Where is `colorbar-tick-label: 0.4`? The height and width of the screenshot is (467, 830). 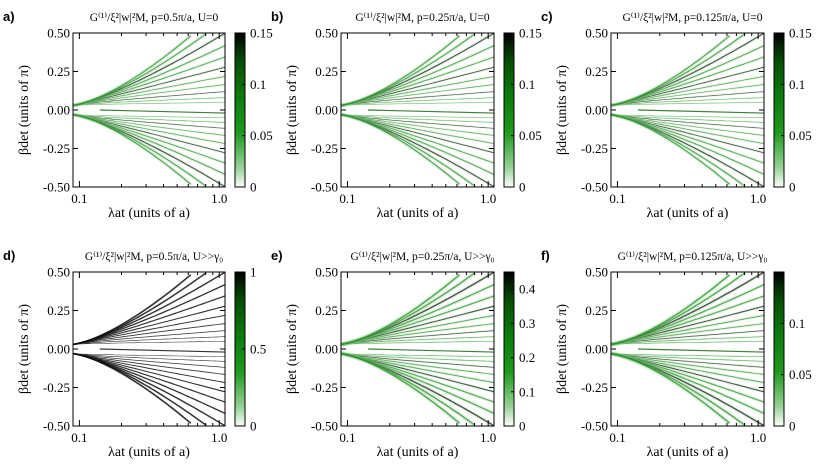 colorbar-tick-label: 0.4 is located at coordinates (527, 289).